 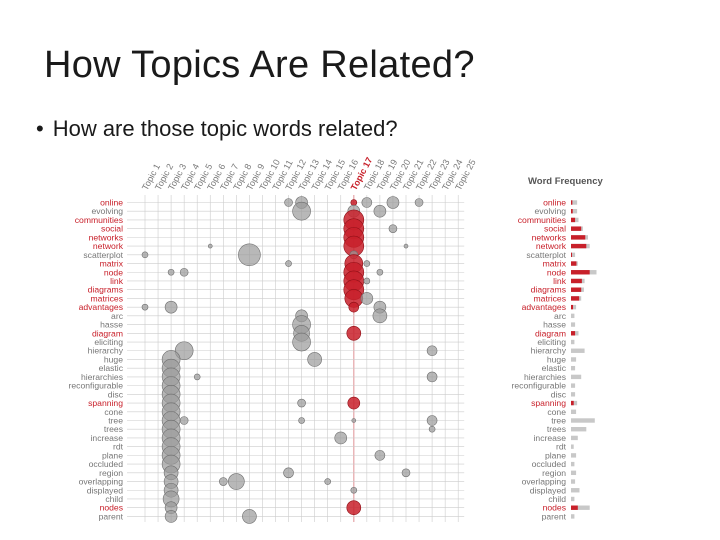 What do you see at coordinates (565, 181) in the screenshot?
I see `word-frequency-title: Word Frequency` at bounding box center [565, 181].